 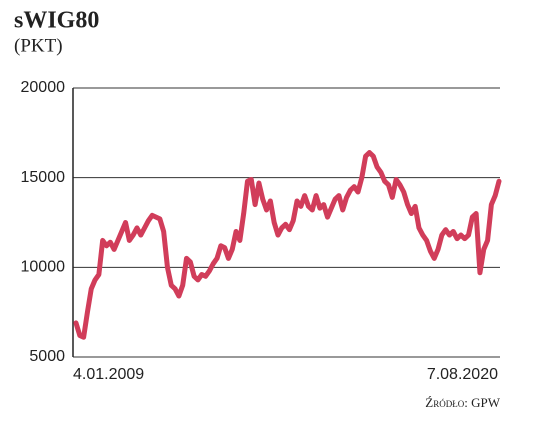 What do you see at coordinates (43, 177) in the screenshot?
I see `y-tick-label: 15000` at bounding box center [43, 177].